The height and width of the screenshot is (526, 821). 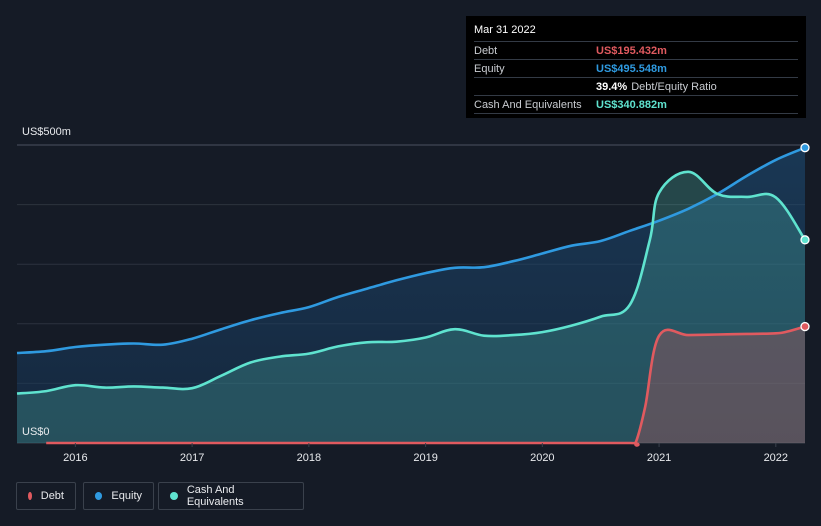 I want to click on series-endpoints, so click(x=805, y=237).